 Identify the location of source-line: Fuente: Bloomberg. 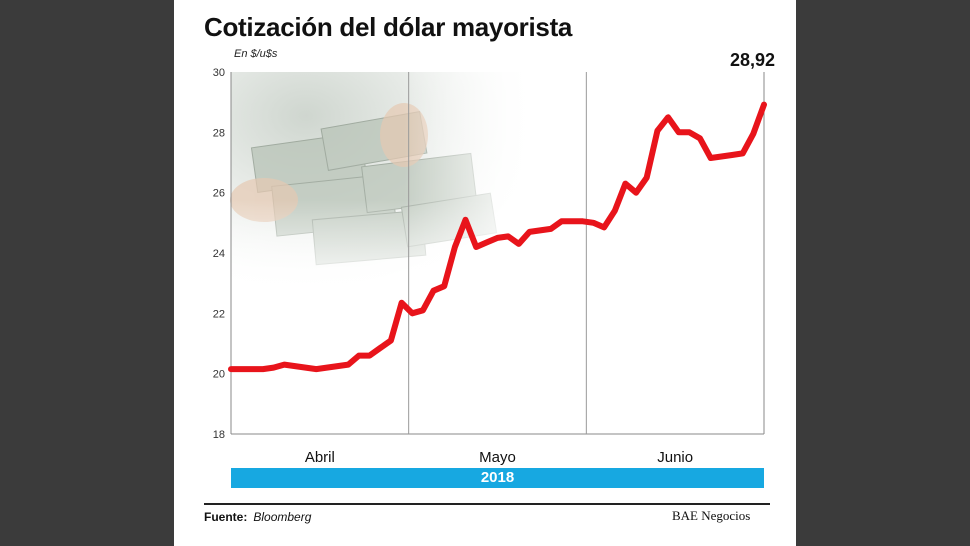
(257, 517).